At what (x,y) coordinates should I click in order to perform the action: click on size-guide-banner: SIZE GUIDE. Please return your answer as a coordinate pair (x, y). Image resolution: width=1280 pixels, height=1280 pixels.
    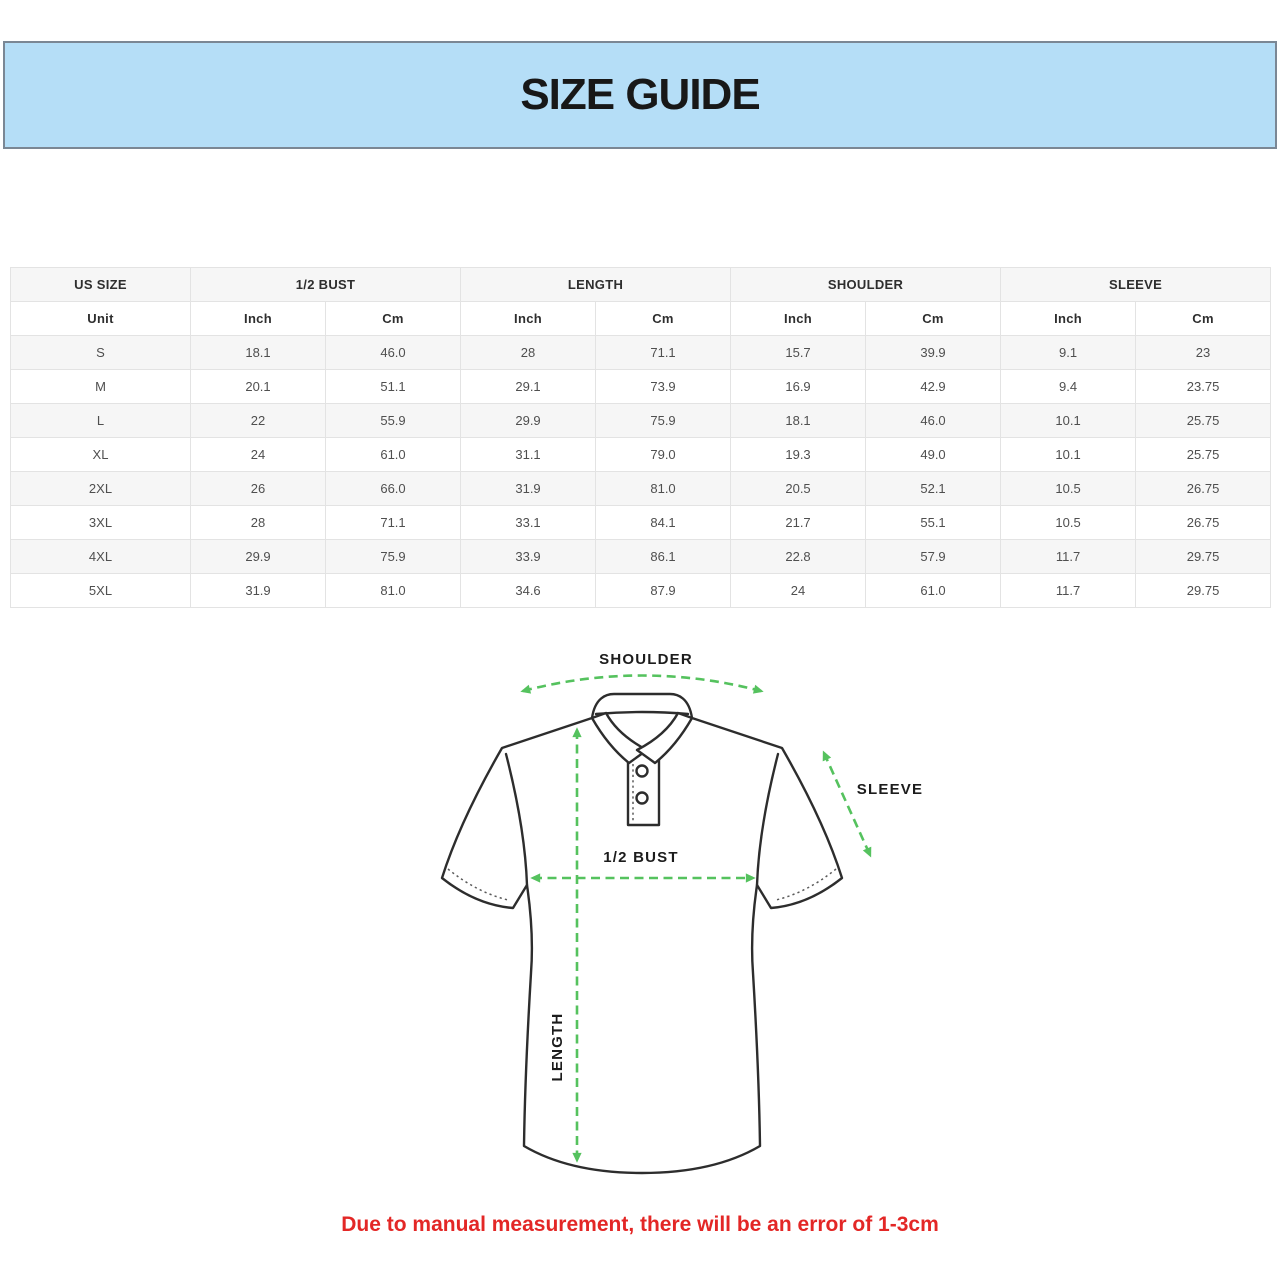
    Looking at the image, I should click on (640, 95).